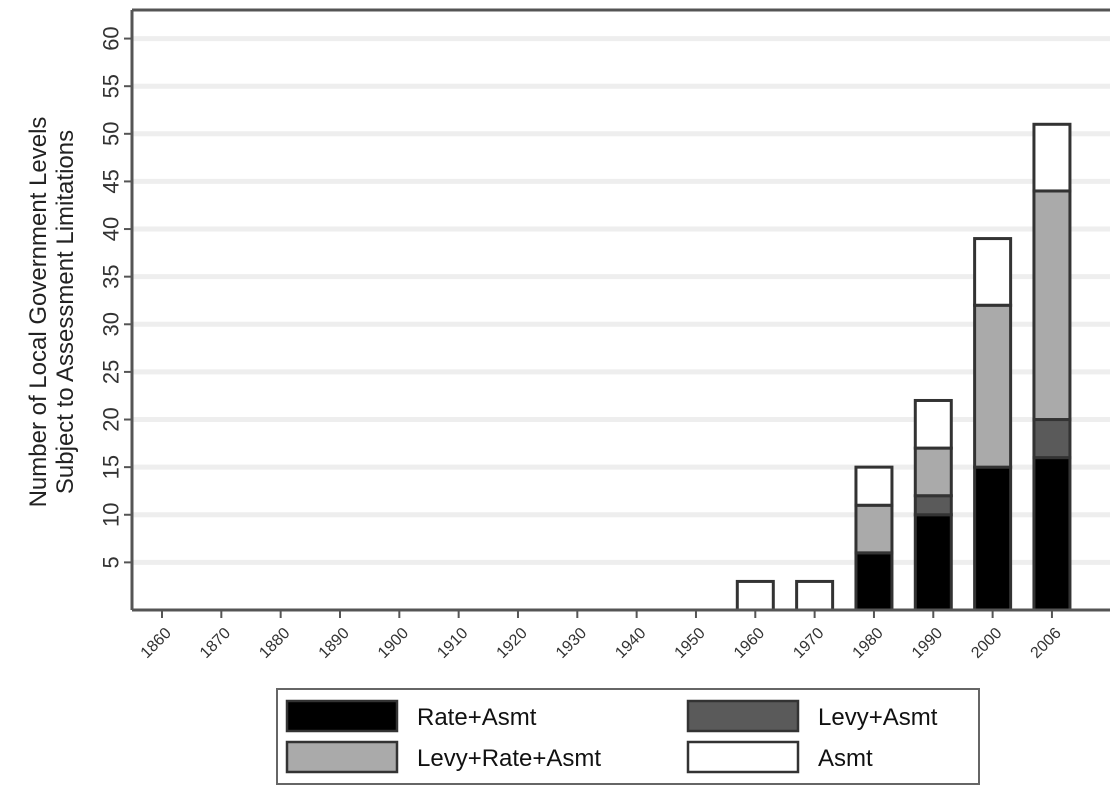 This screenshot has height=786, width=1110. Describe the element at coordinates (334, 643) in the screenshot. I see `x-tick-label: 1890` at that location.